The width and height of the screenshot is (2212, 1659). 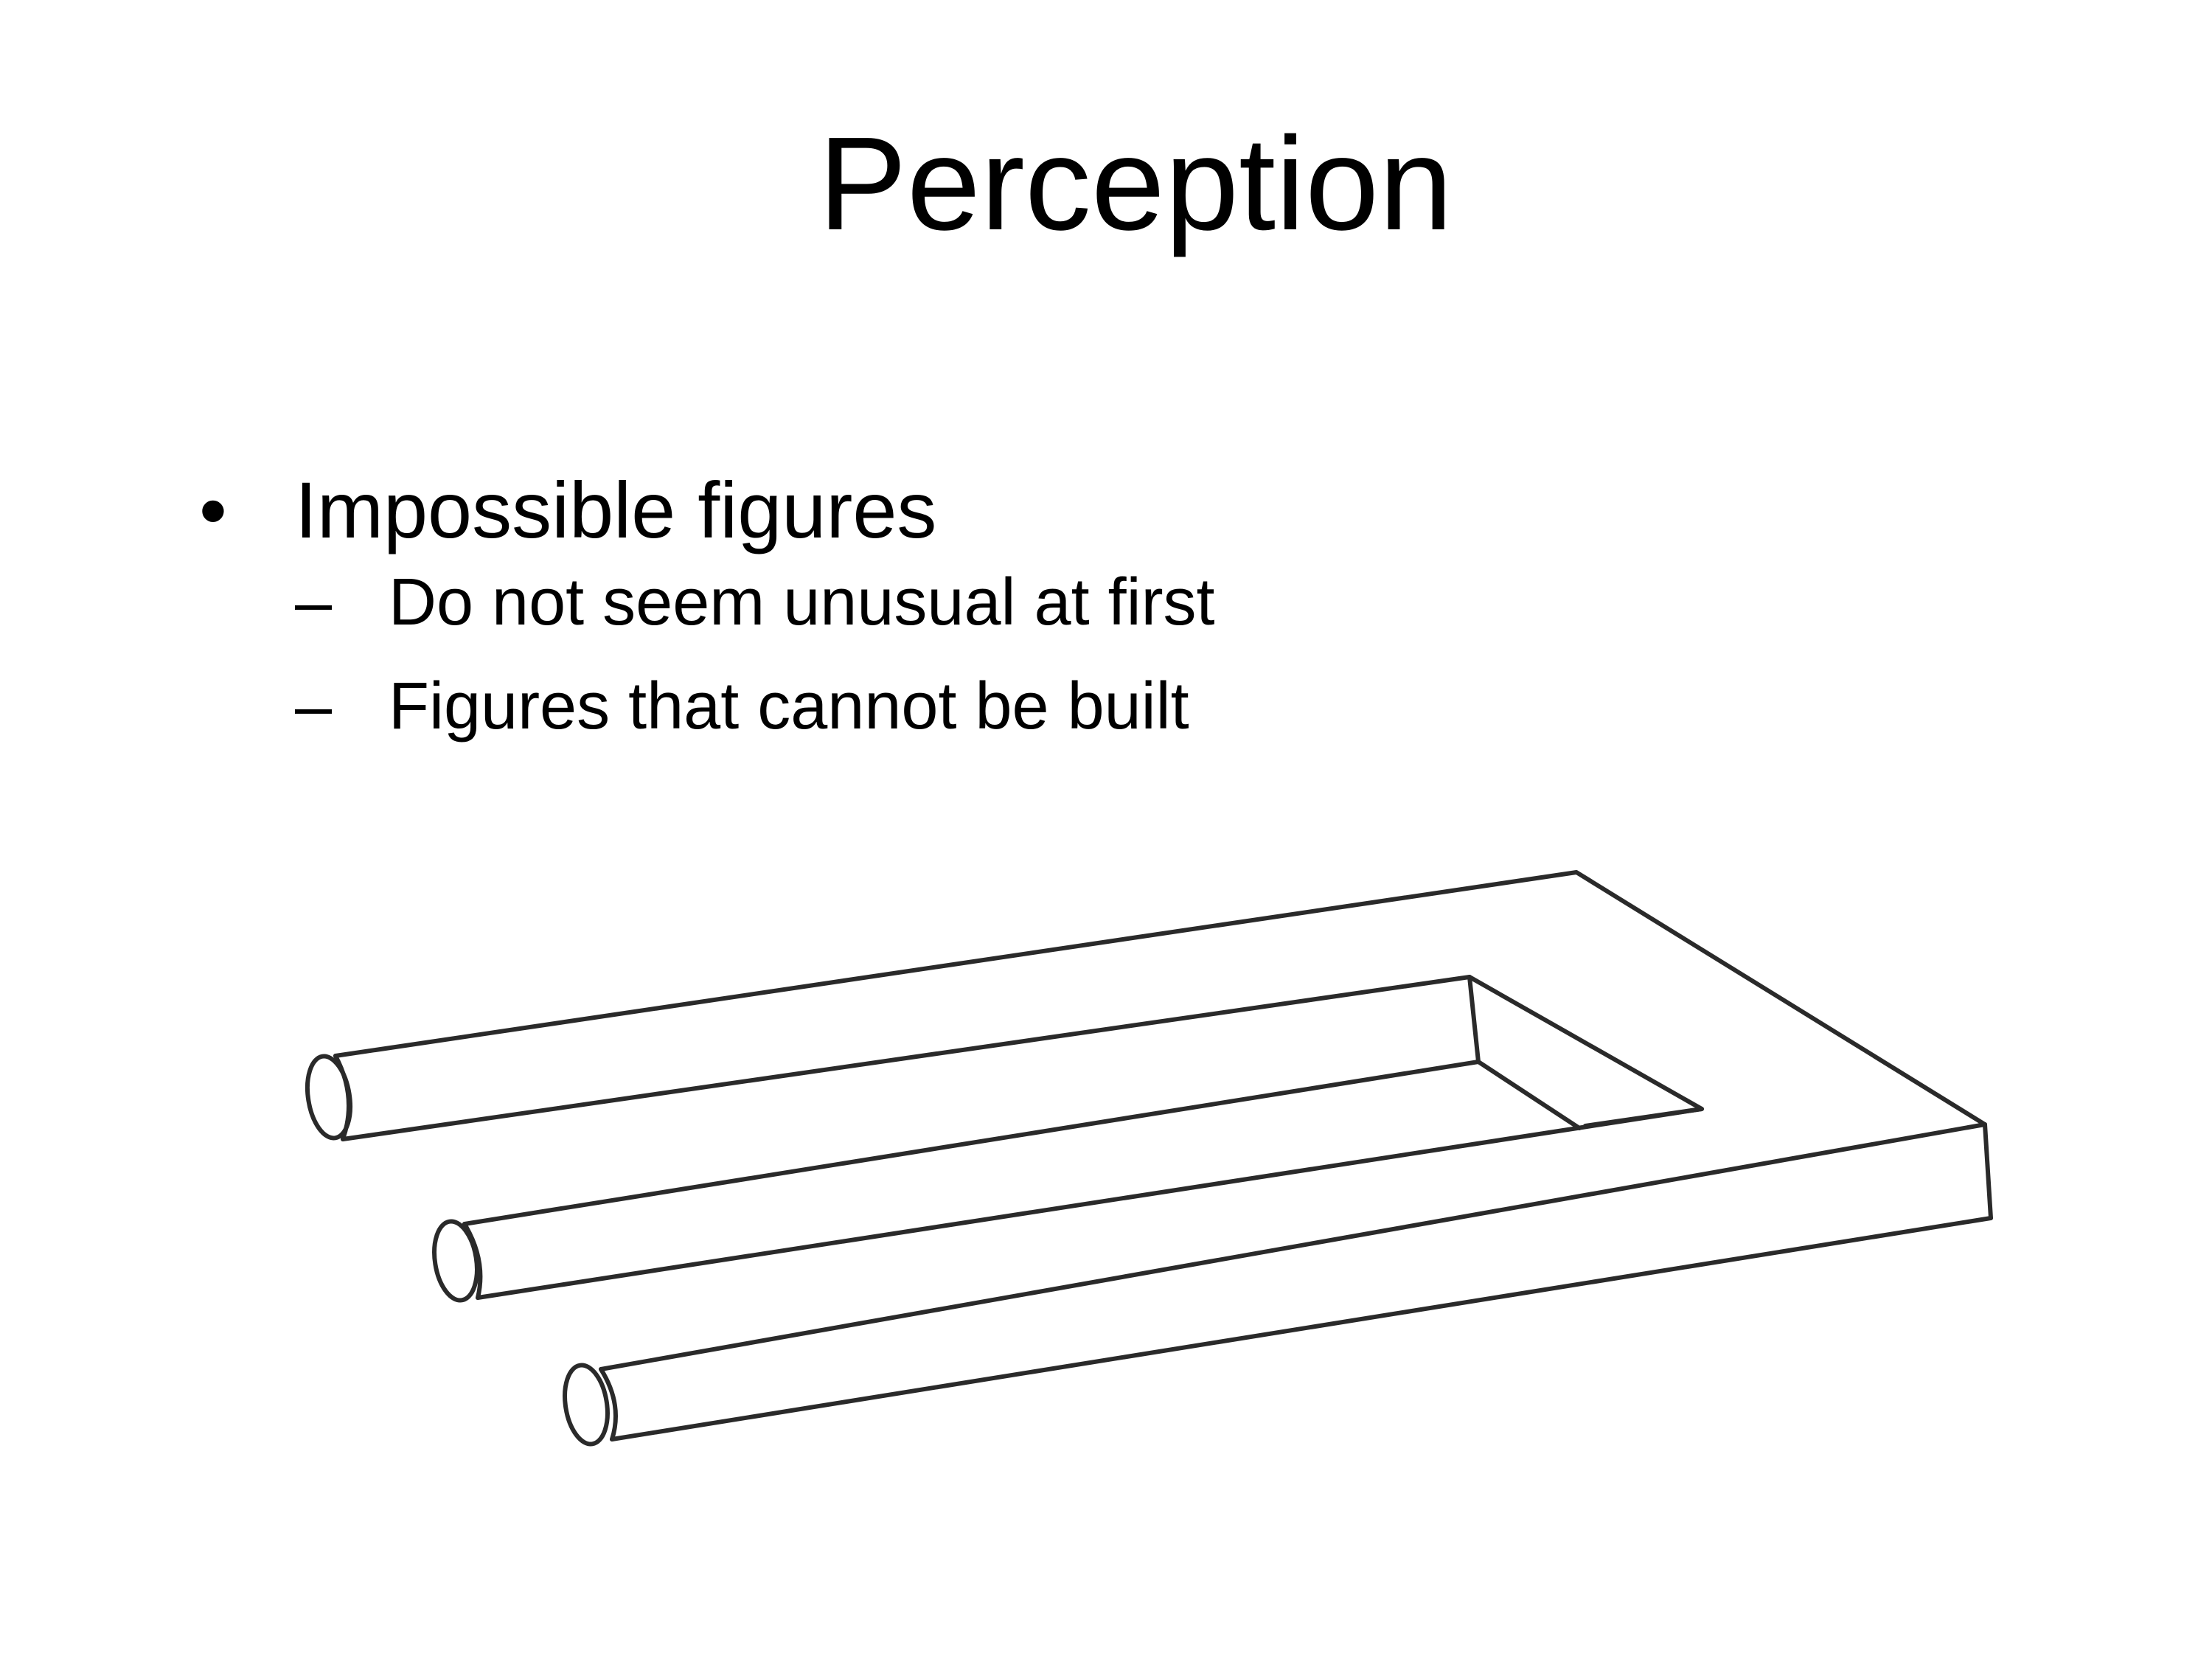 What do you see at coordinates (1301, 1328) in the screenshot?
I see `bottom-outer-edge` at bounding box center [1301, 1328].